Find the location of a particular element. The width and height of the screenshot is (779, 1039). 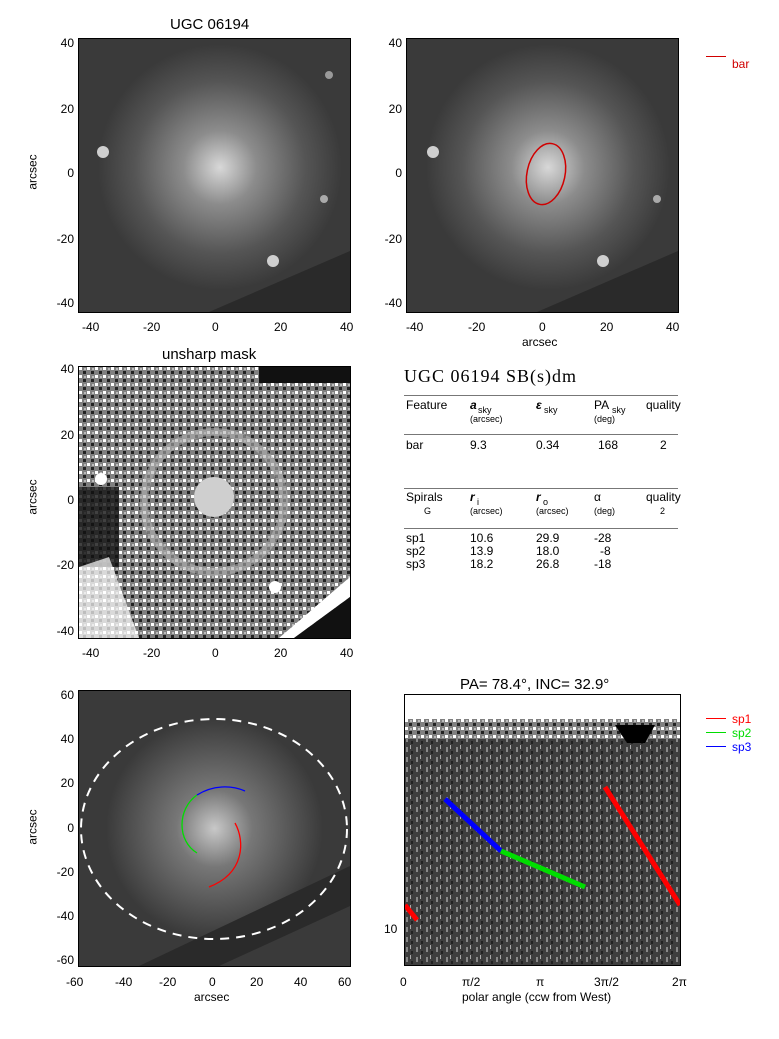

legend-bar-line is located at coordinates (716, 56).